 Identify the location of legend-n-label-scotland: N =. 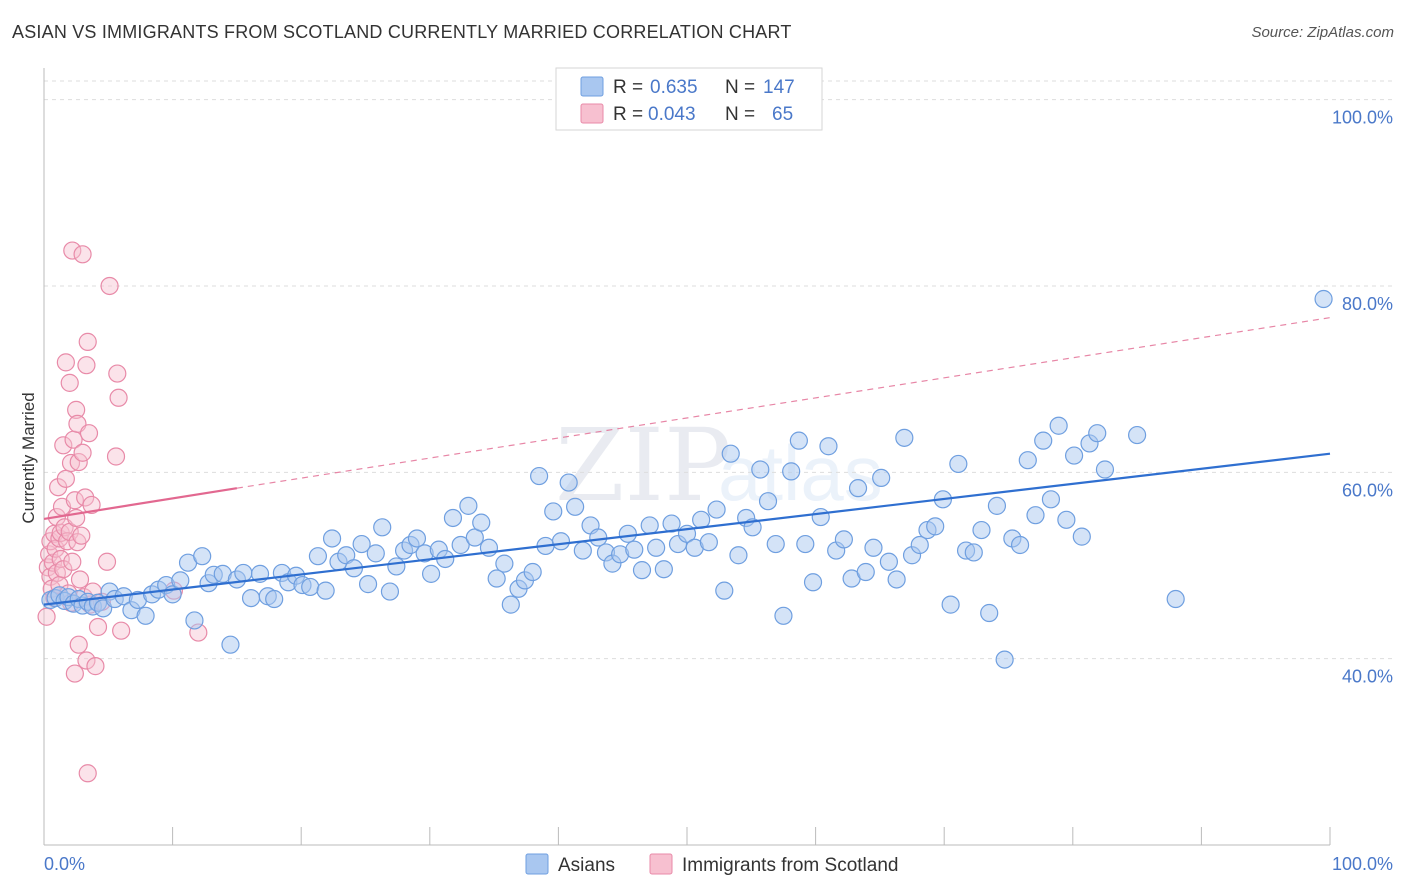
(740, 114).